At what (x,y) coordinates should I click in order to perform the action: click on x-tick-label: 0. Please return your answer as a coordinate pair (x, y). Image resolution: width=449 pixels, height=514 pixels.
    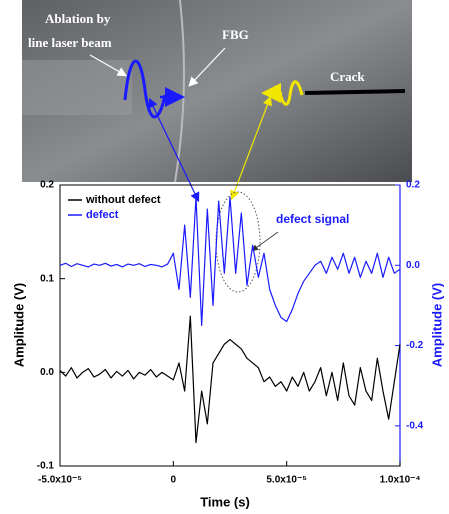
    Looking at the image, I should click on (174, 480).